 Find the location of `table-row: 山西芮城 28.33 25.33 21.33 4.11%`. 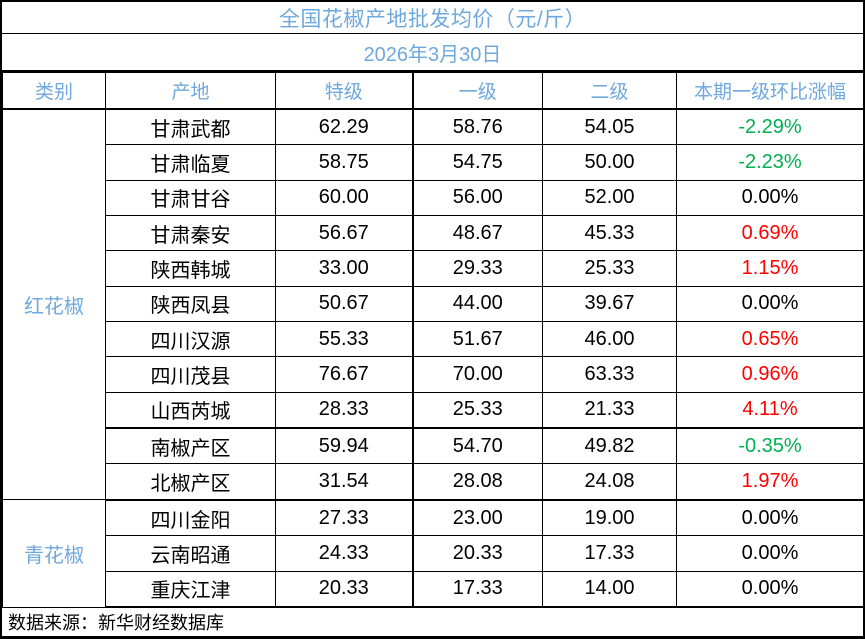

table-row: 山西芮城 28.33 25.33 21.33 4.11% is located at coordinates (433, 410).